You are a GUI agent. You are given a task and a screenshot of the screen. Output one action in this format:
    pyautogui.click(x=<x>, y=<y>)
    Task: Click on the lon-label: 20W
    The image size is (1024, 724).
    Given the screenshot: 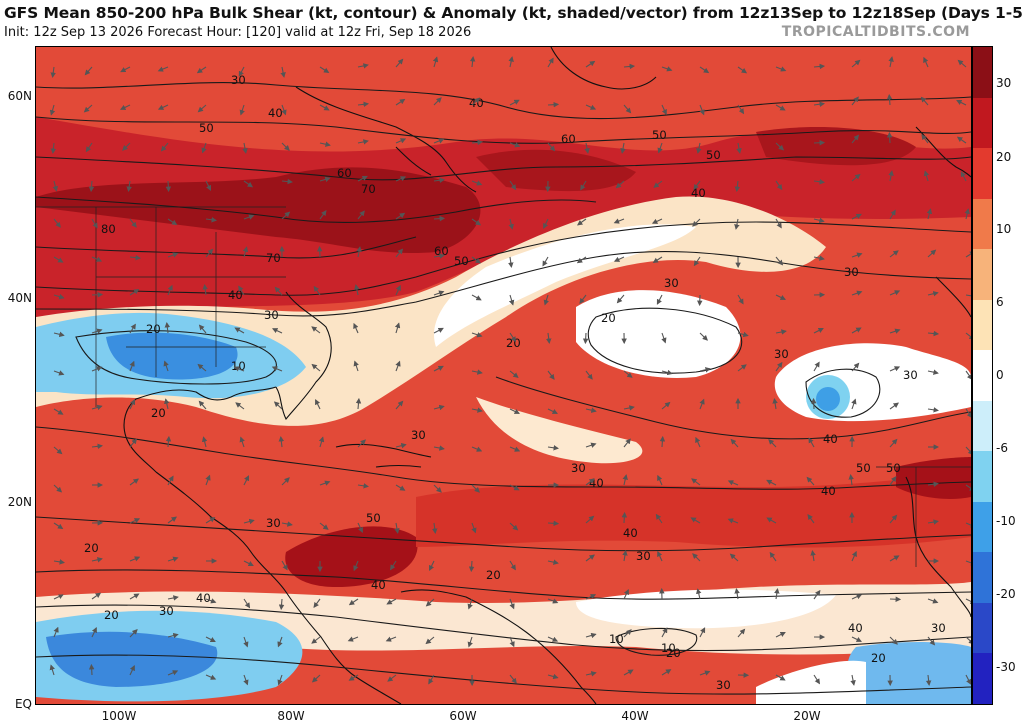 What is the action you would take?
    pyautogui.click(x=807, y=716)
    